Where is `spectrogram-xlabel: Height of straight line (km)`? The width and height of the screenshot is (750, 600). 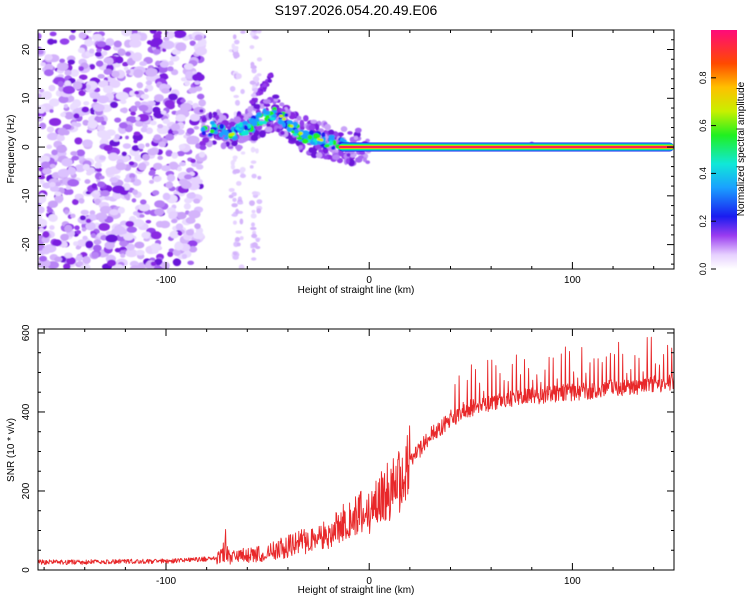 spectrogram-xlabel: Height of straight line (km) is located at coordinates (356, 290).